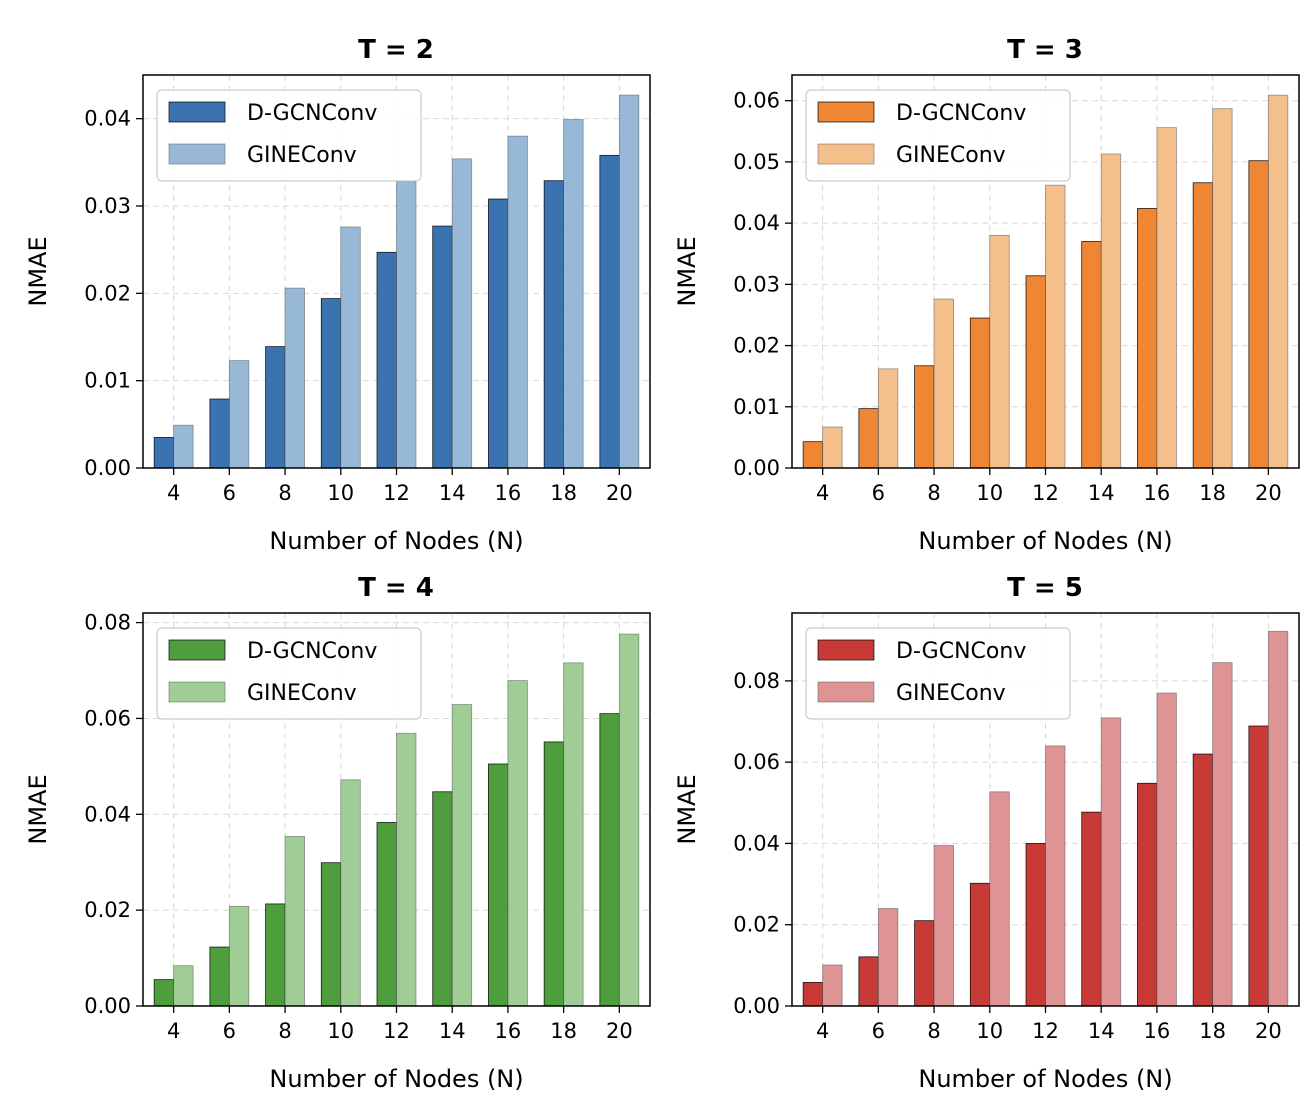  Describe the element at coordinates (396, 50) in the screenshot. I see `chart-title: T = 2` at that location.